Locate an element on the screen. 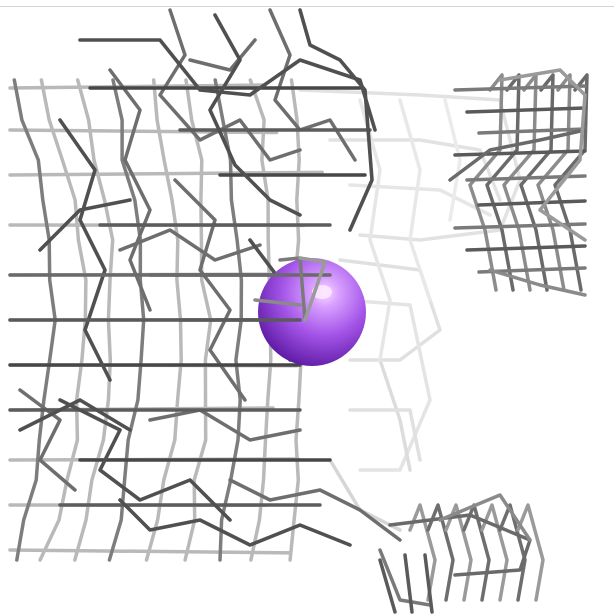 Image resolution: width=614 pixels, height=616 pixels. right-mesh-blob is located at coordinates (518, 182).